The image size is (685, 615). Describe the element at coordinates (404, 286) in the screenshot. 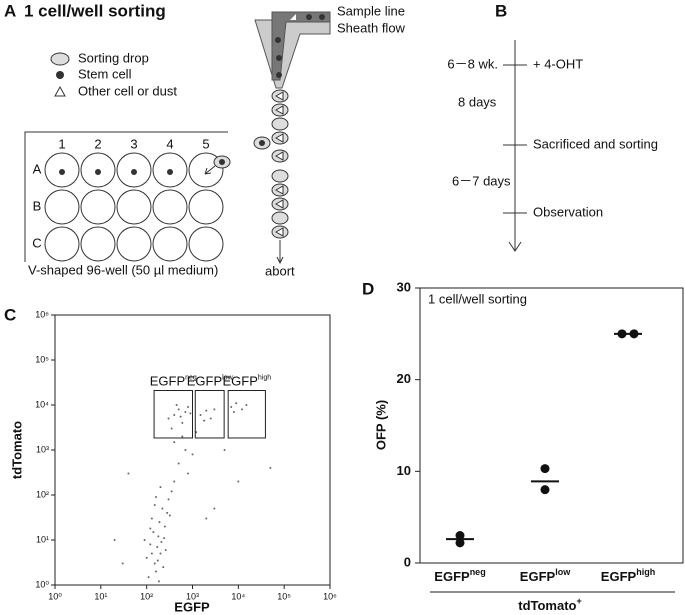

I see `y-tick-label: 30` at that location.